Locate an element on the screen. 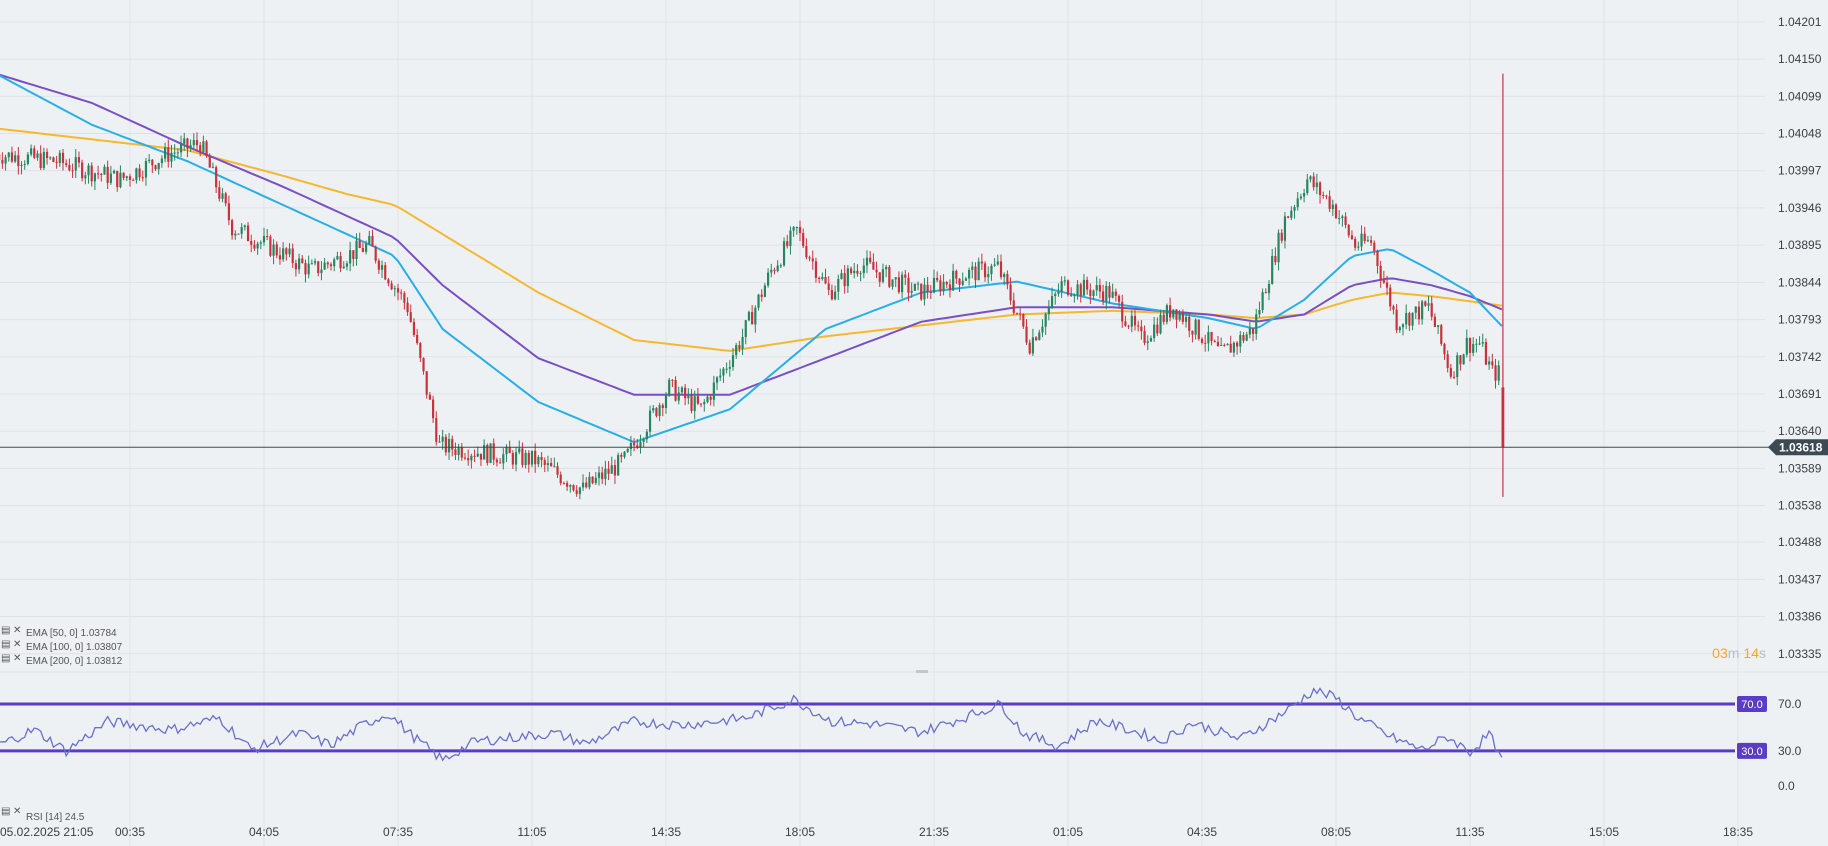 The height and width of the screenshot is (846, 1828). rsi-settings-icon: ▤ is located at coordinates (5, 811).